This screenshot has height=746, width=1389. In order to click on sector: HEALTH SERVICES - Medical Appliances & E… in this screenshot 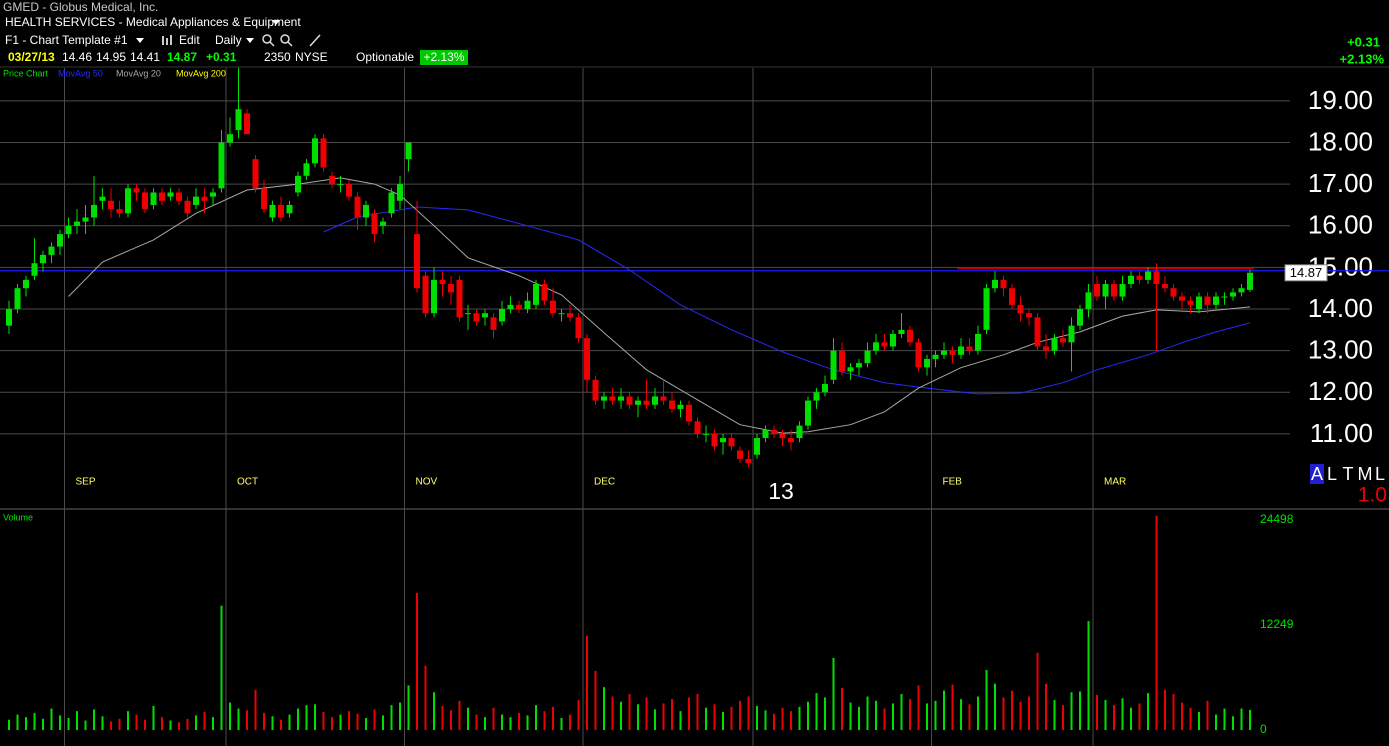, I will do `click(153, 22)`.